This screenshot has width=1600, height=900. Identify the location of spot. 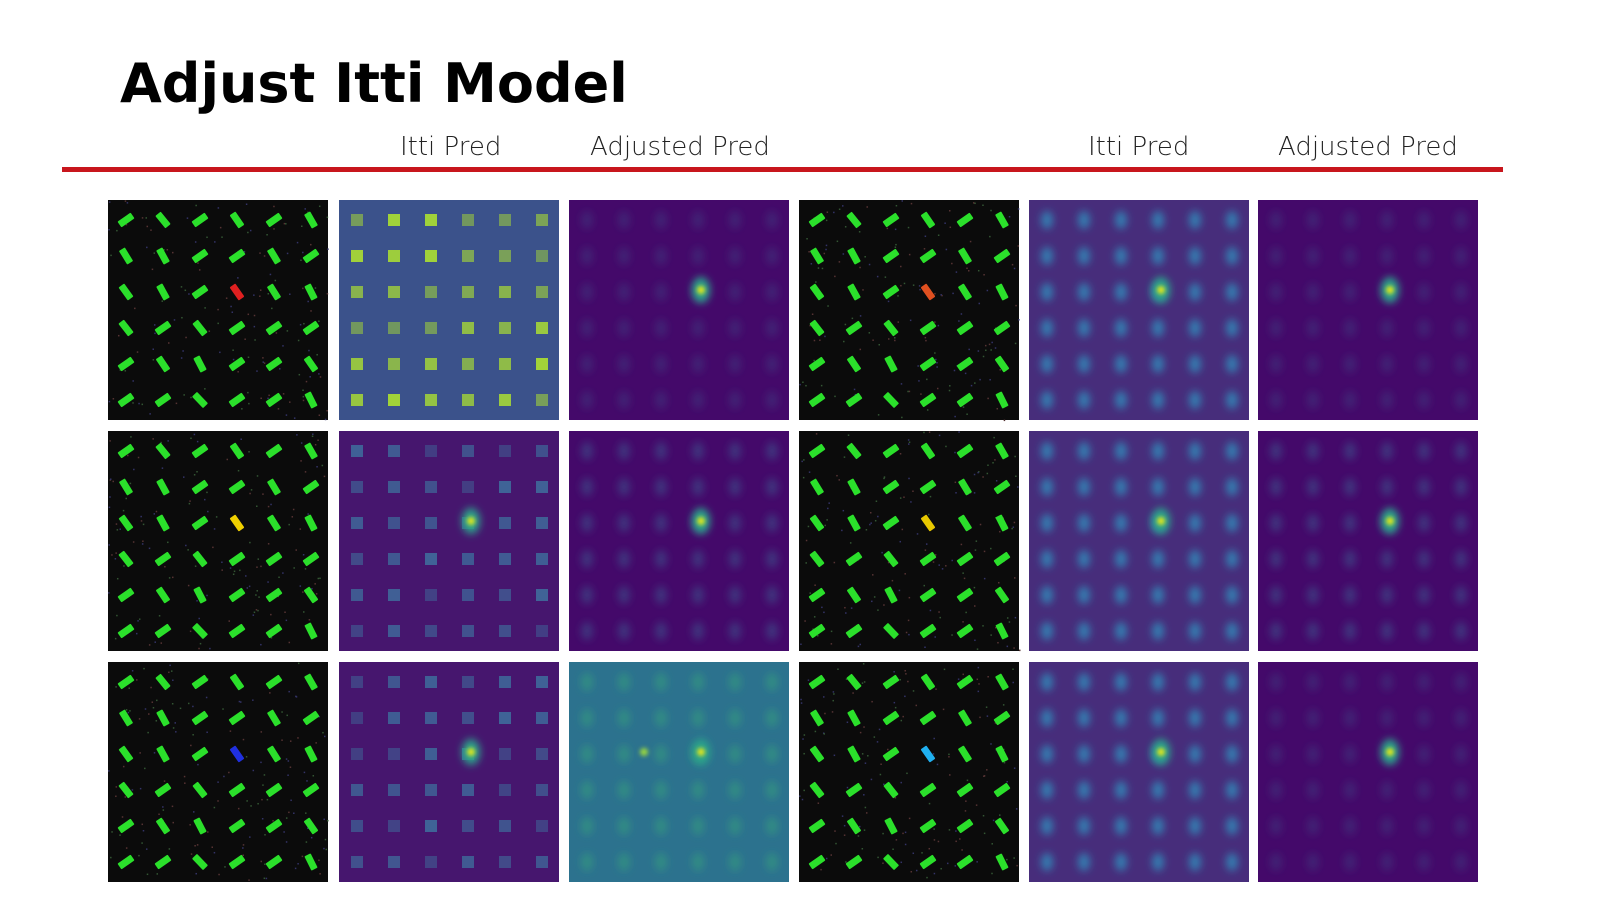
(471, 752).